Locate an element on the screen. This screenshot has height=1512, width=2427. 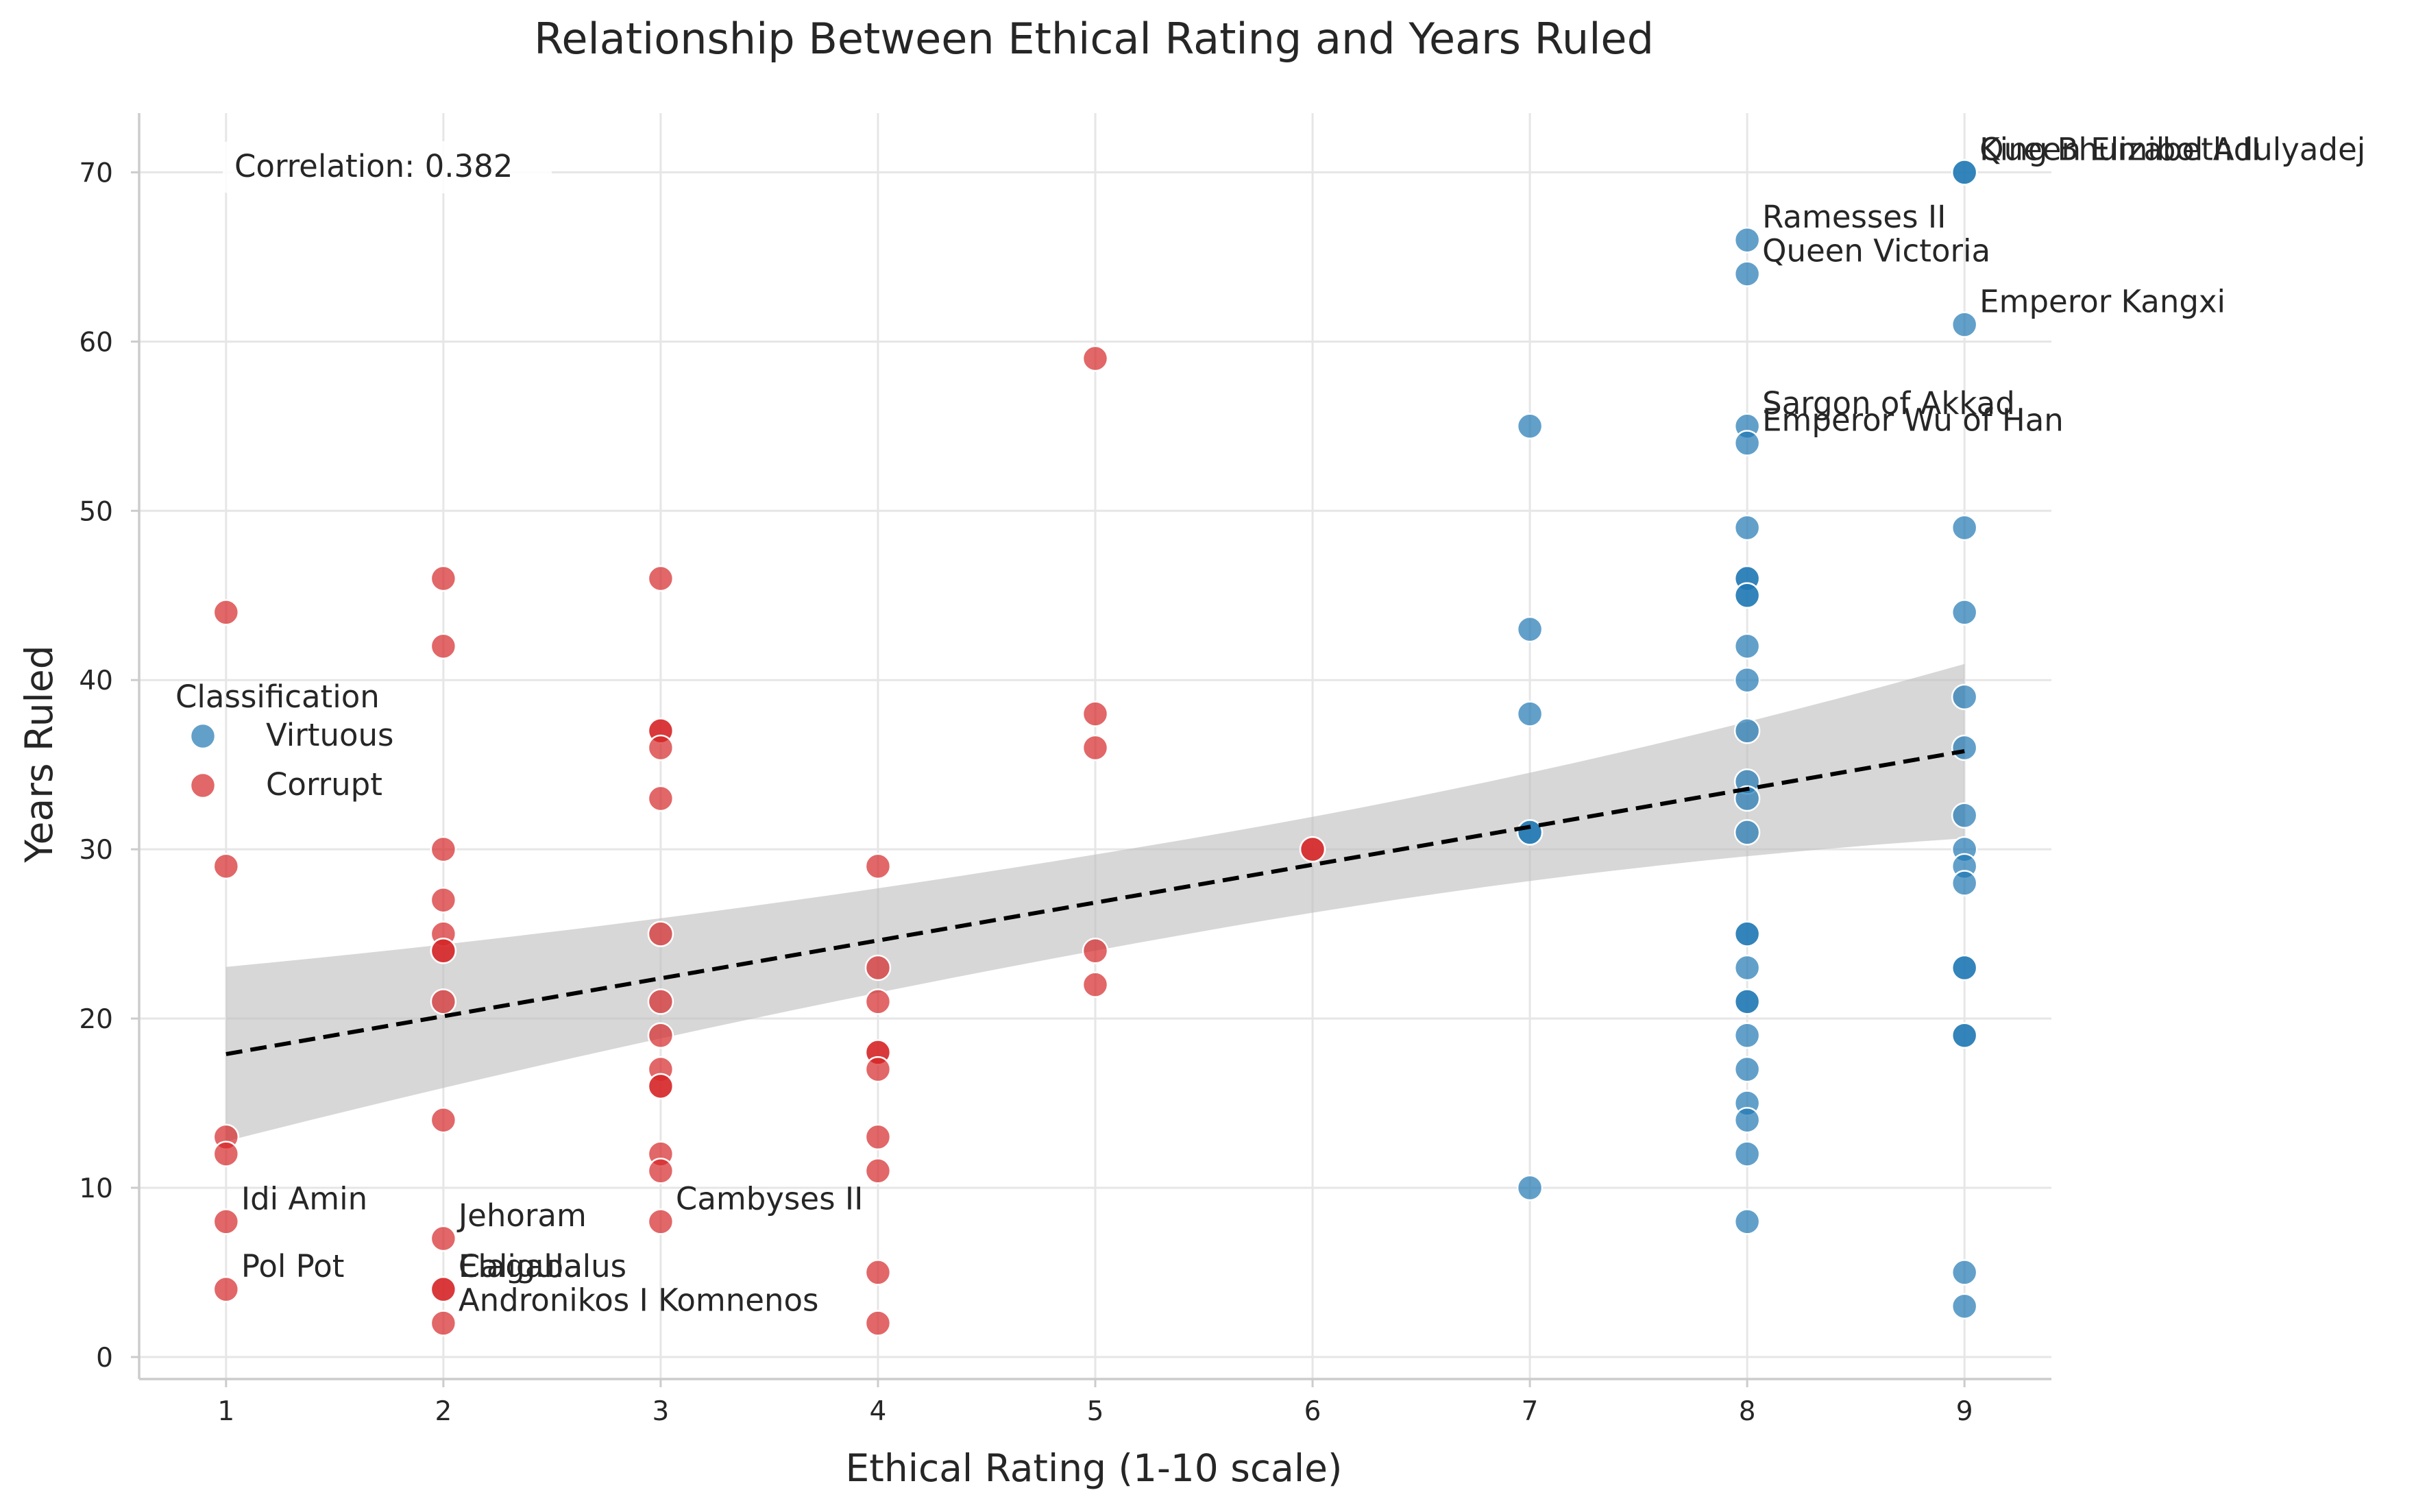
point-annotation: Emperor Kangxi is located at coordinates (2102, 302).